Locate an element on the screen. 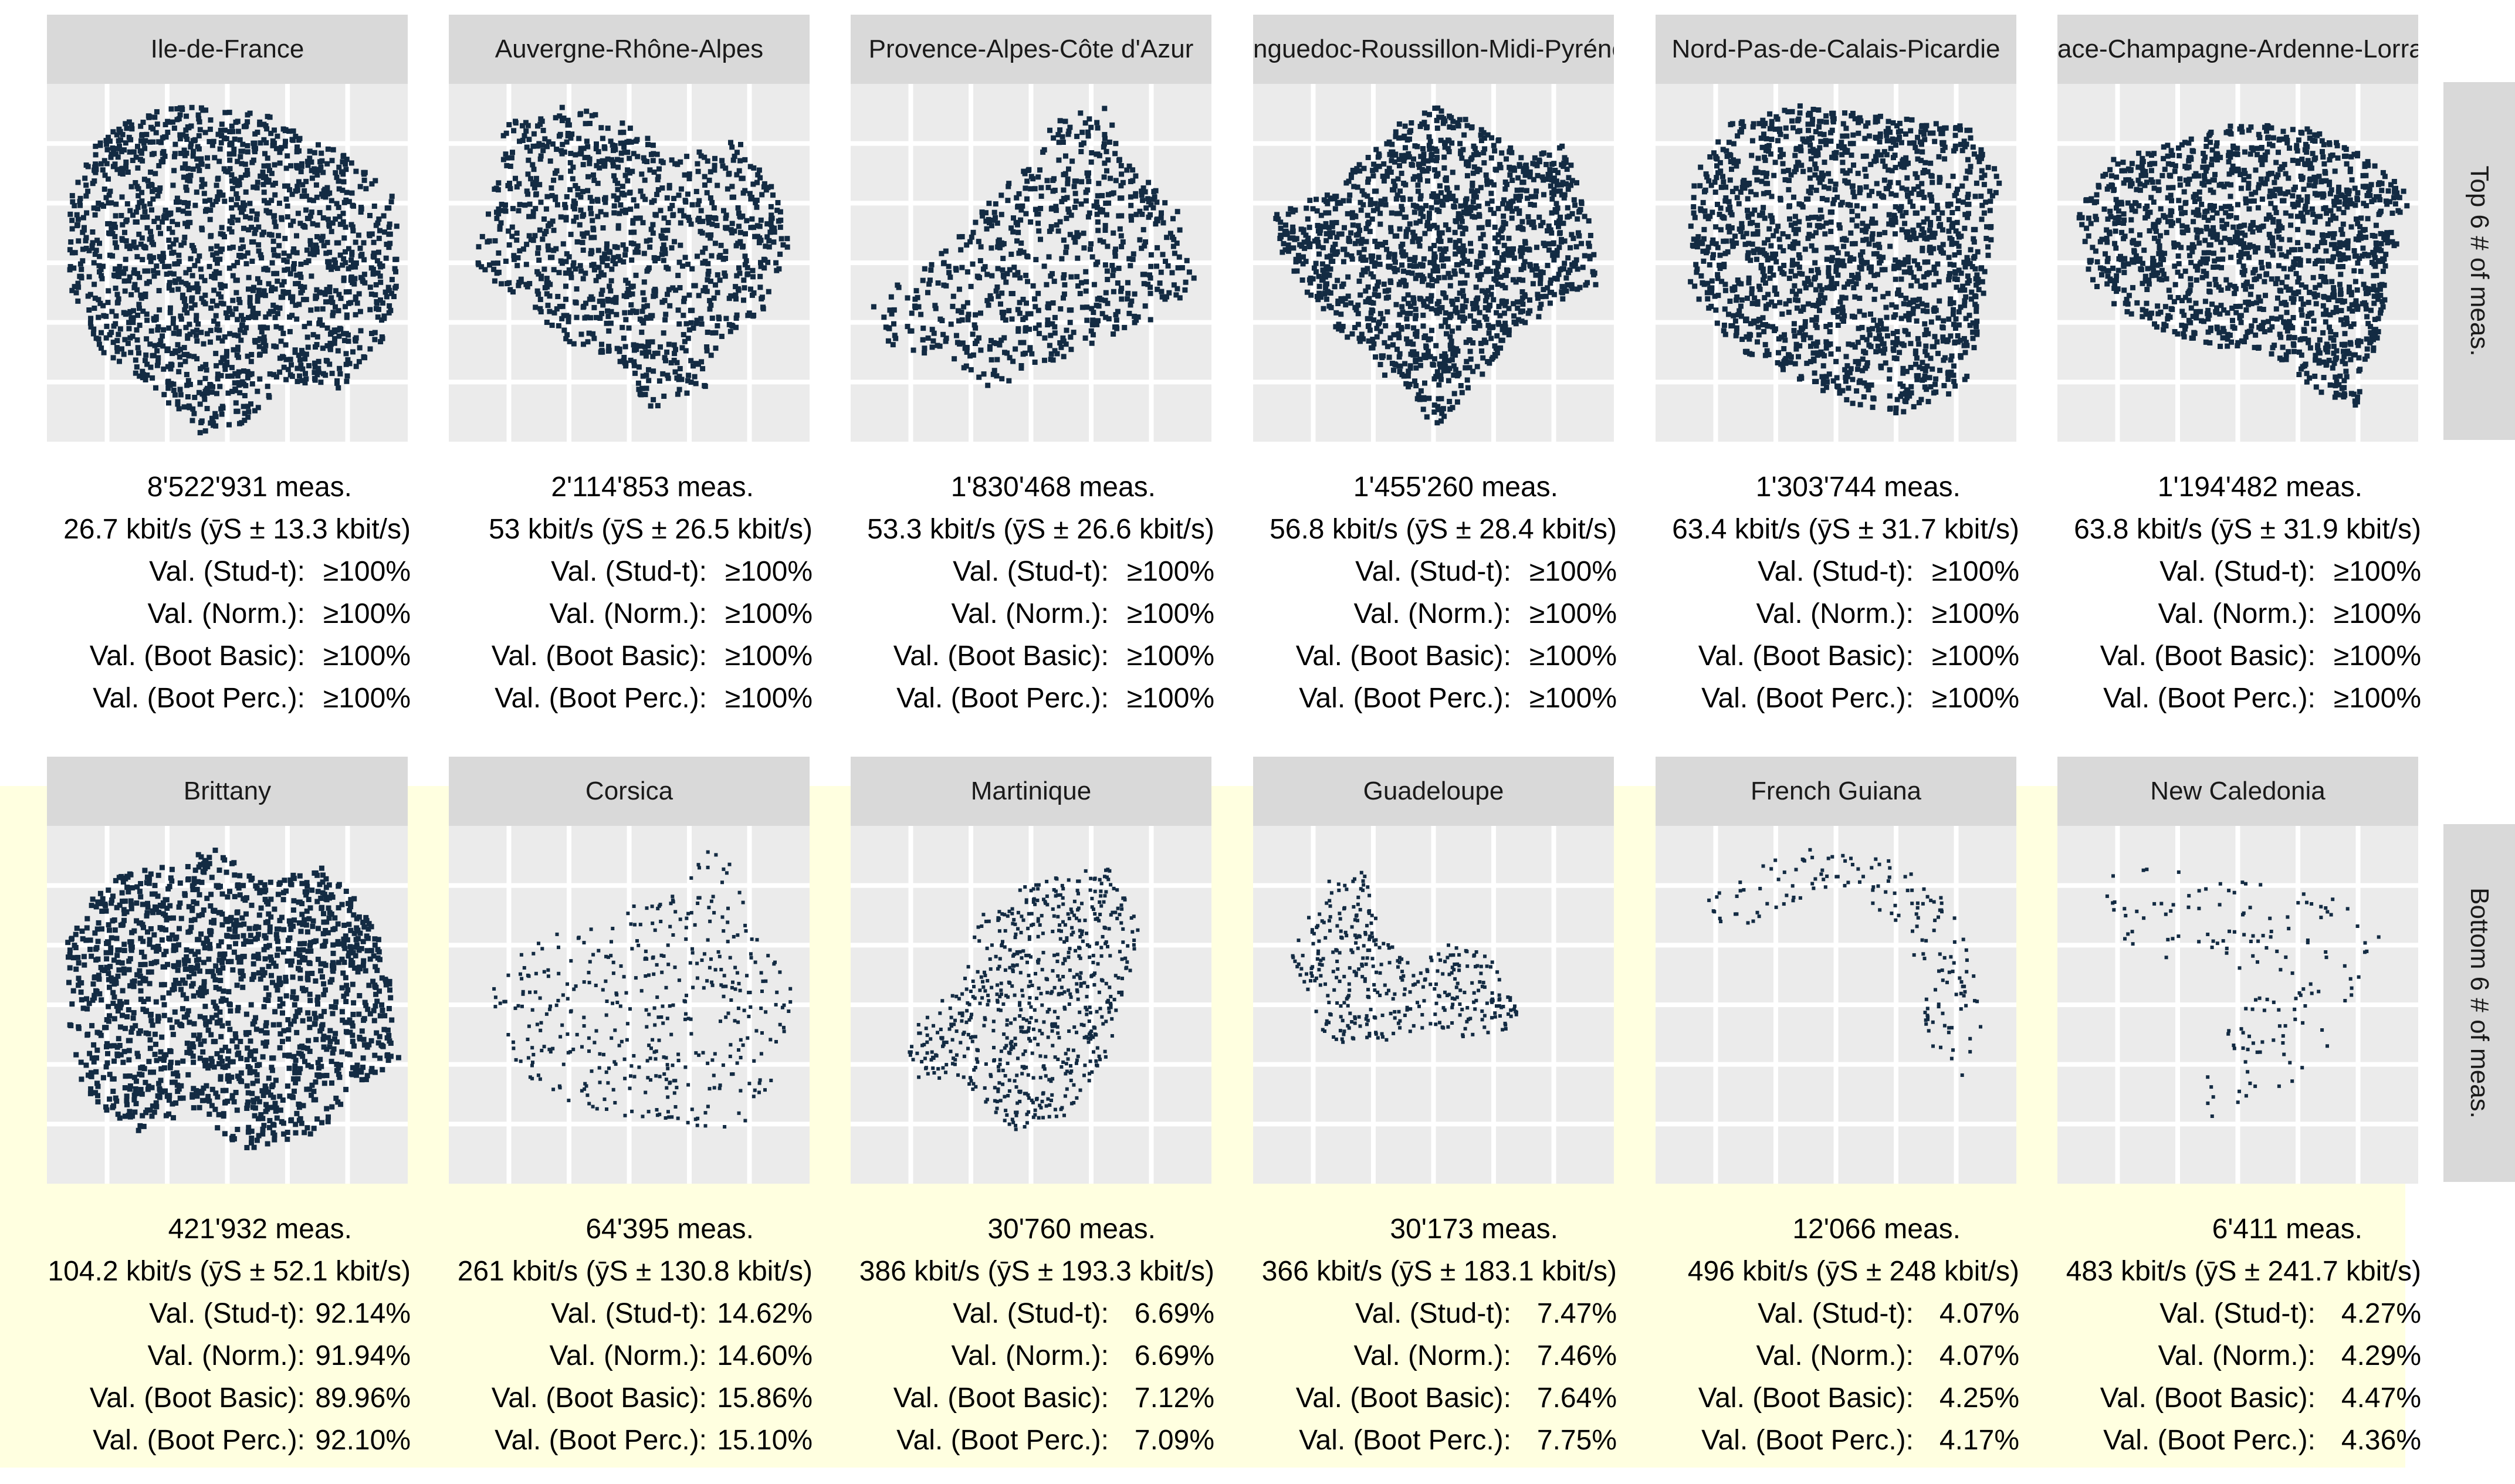  validation-value: ≥100% is located at coordinates (367, 656).